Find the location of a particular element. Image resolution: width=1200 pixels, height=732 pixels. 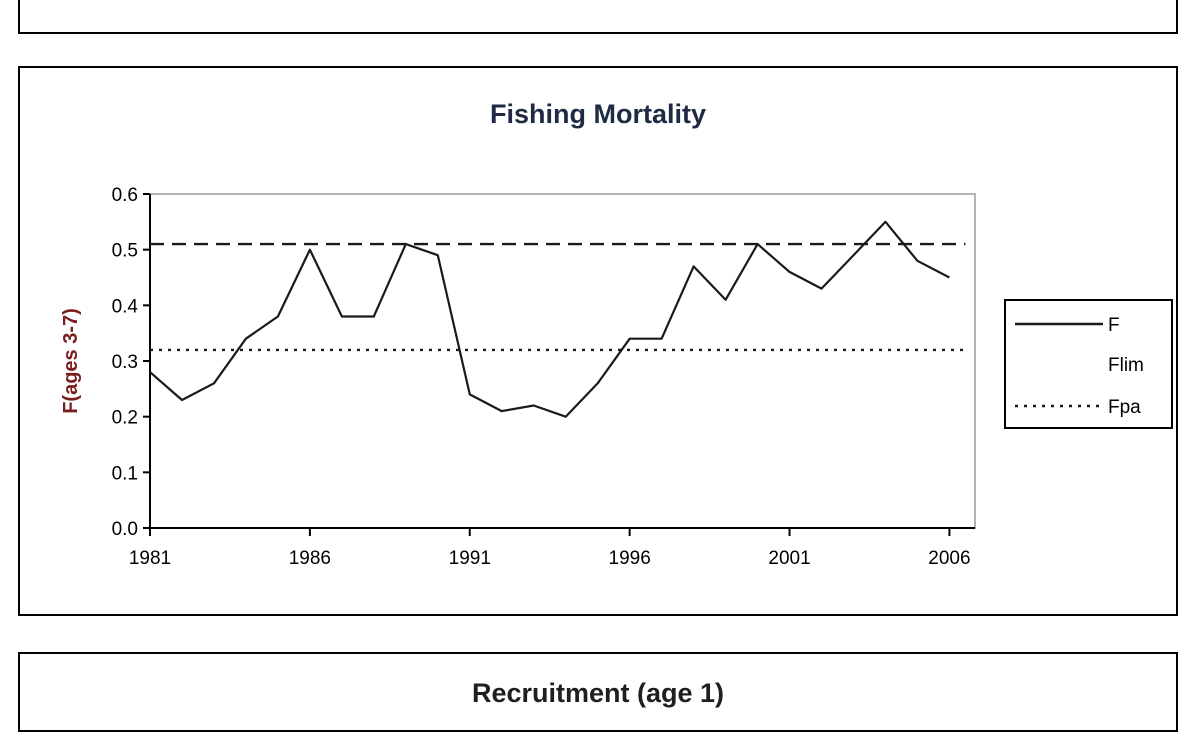

chart-title: Fishing Mortality is located at coordinates (598, 114).